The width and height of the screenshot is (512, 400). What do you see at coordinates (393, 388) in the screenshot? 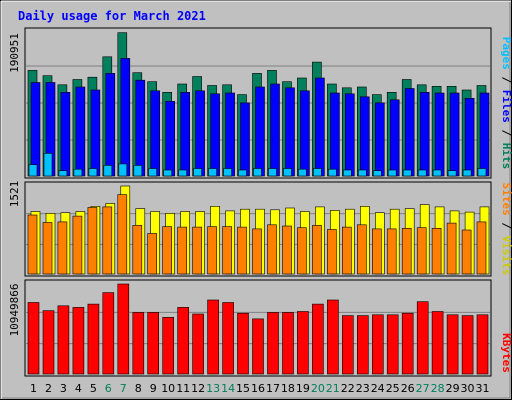
I see `x-label-day-25: 25` at bounding box center [393, 388].